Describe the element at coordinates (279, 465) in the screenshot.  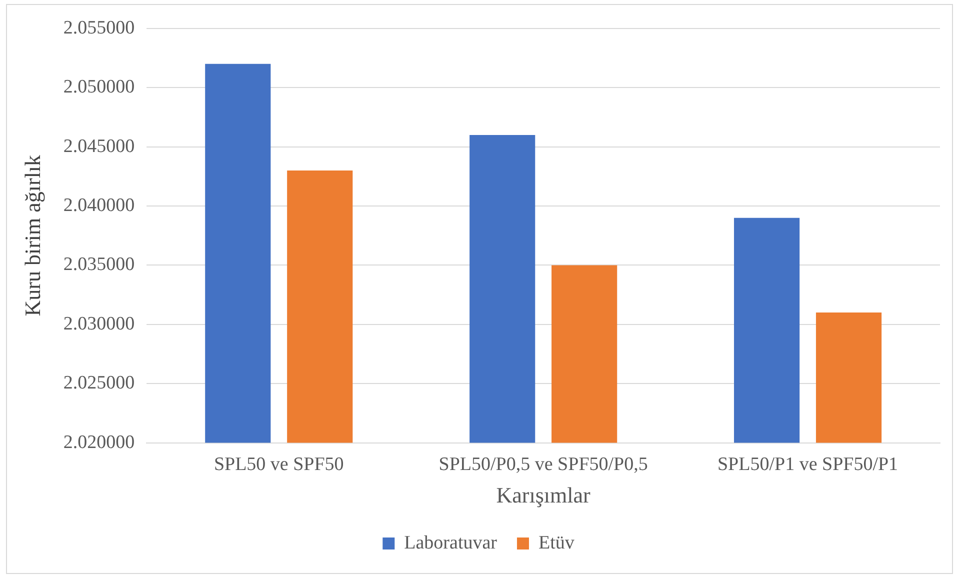
I see `x-tick-label: SPL50 ve SPF50` at that location.